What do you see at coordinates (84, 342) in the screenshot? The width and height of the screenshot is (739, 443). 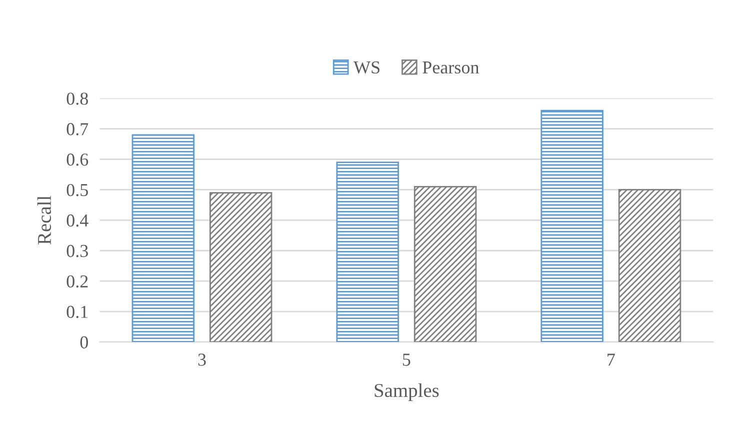 I see `y-tick-label: 0` at bounding box center [84, 342].